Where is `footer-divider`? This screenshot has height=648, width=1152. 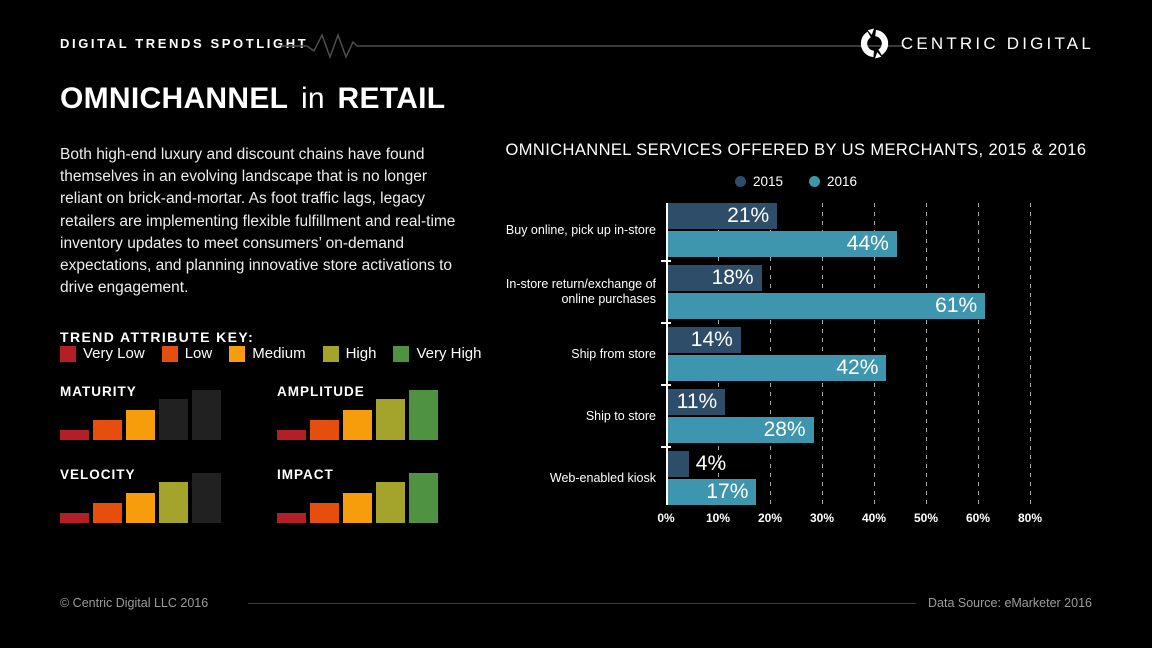
footer-divider is located at coordinates (582, 603).